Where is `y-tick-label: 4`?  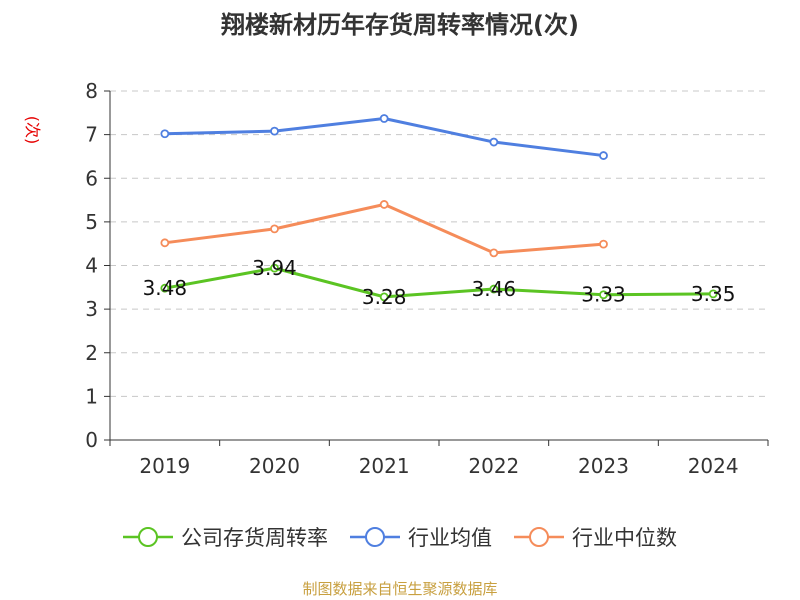
y-tick-label: 4 is located at coordinates (91, 266).